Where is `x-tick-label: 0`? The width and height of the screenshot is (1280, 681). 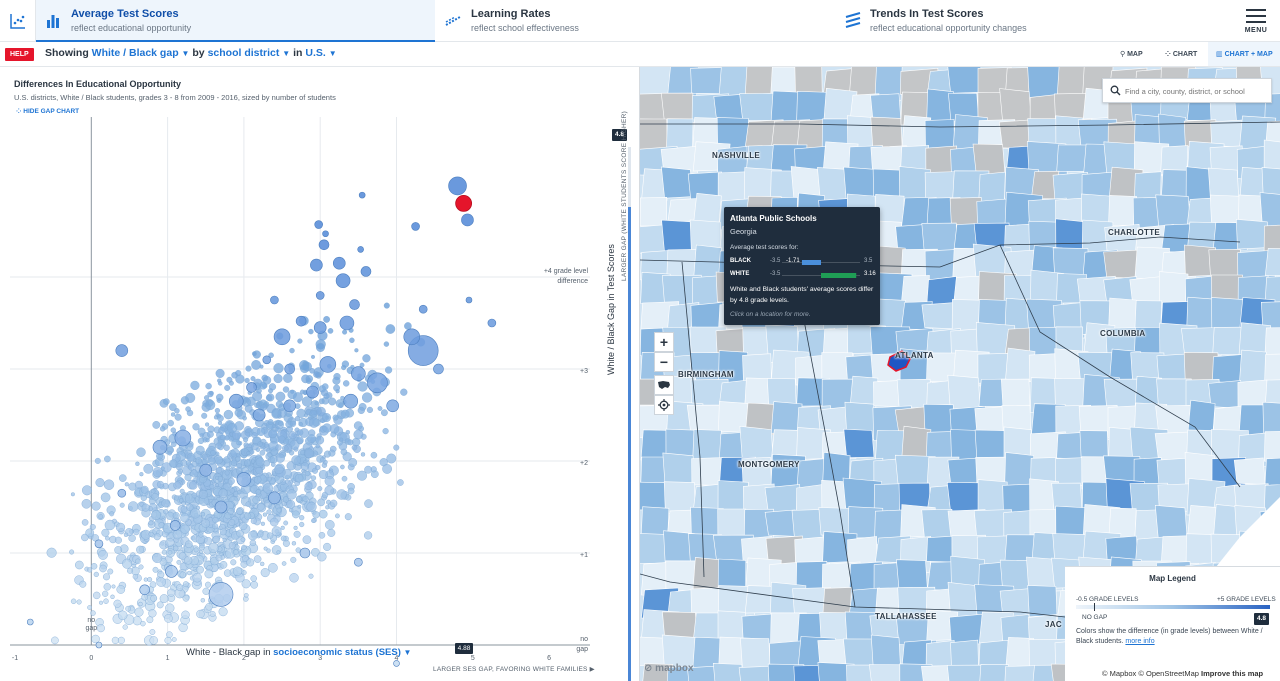 x-tick-label: 0 is located at coordinates (91, 658).